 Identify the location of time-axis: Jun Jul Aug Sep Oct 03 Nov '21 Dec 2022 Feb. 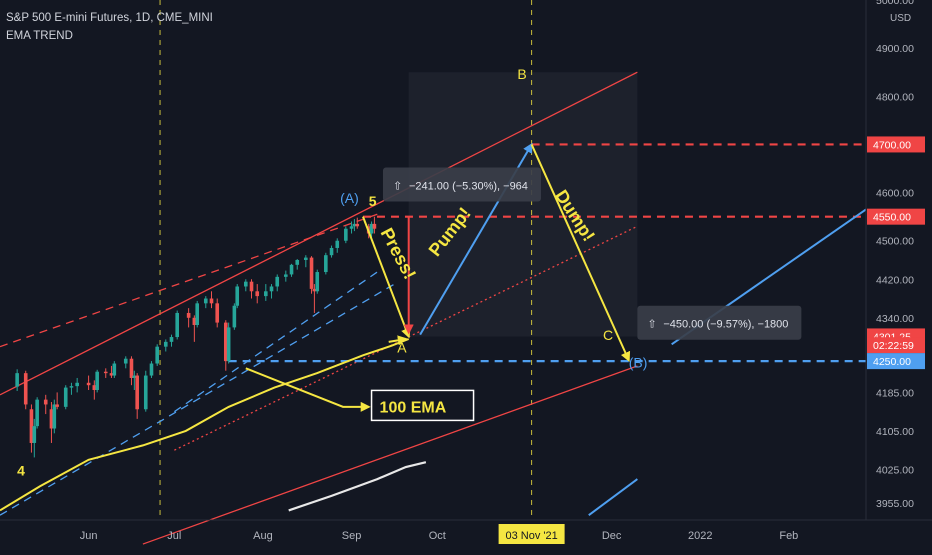
(466, 531).